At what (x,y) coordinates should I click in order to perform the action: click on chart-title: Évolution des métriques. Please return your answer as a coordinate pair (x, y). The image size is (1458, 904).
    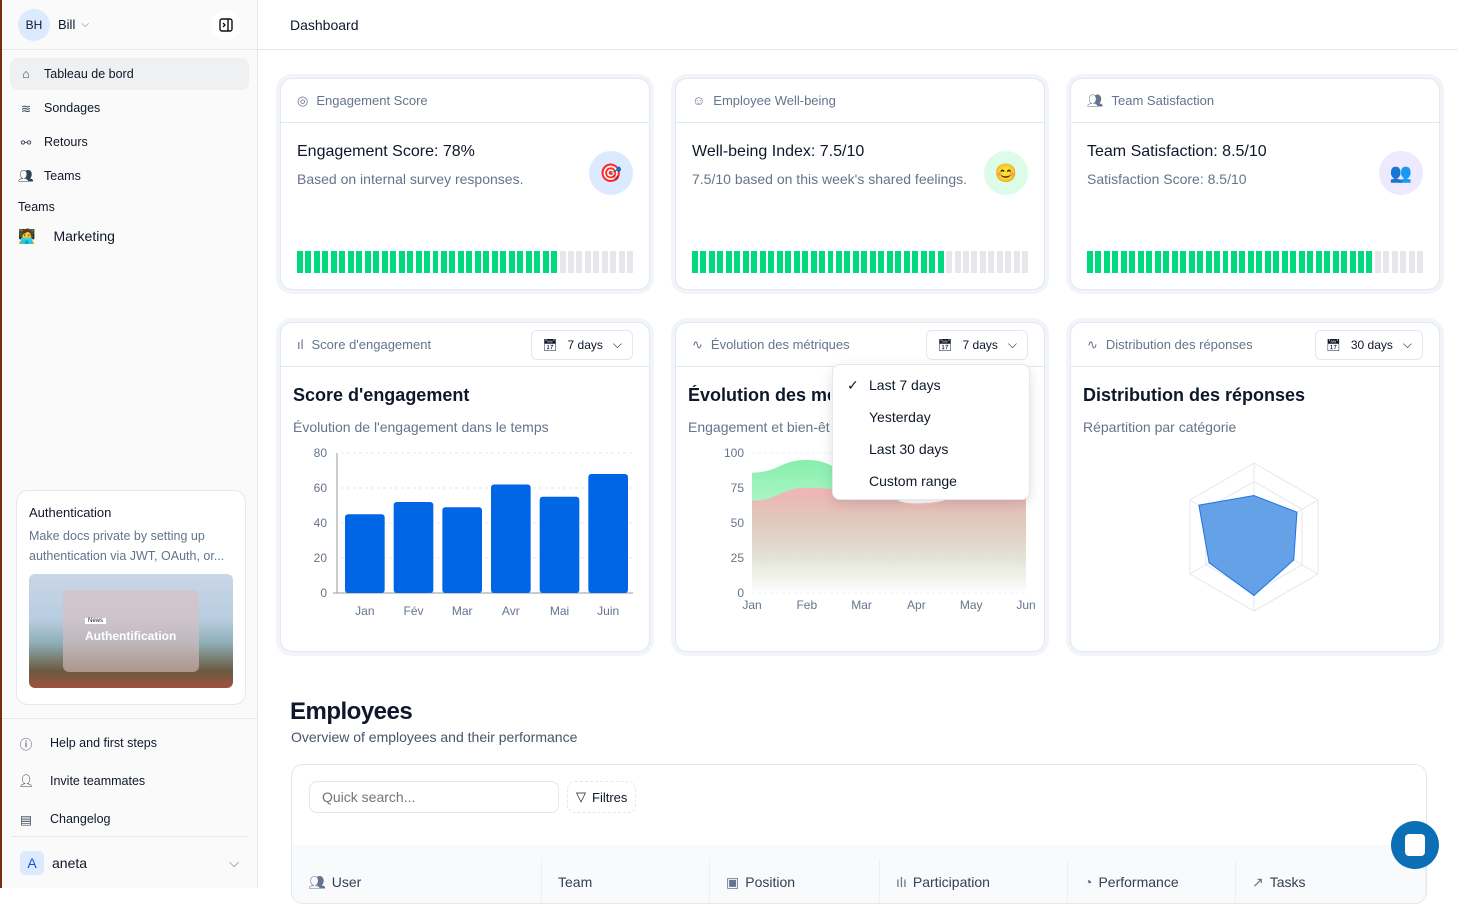
    Looking at the image, I should click on (759, 395).